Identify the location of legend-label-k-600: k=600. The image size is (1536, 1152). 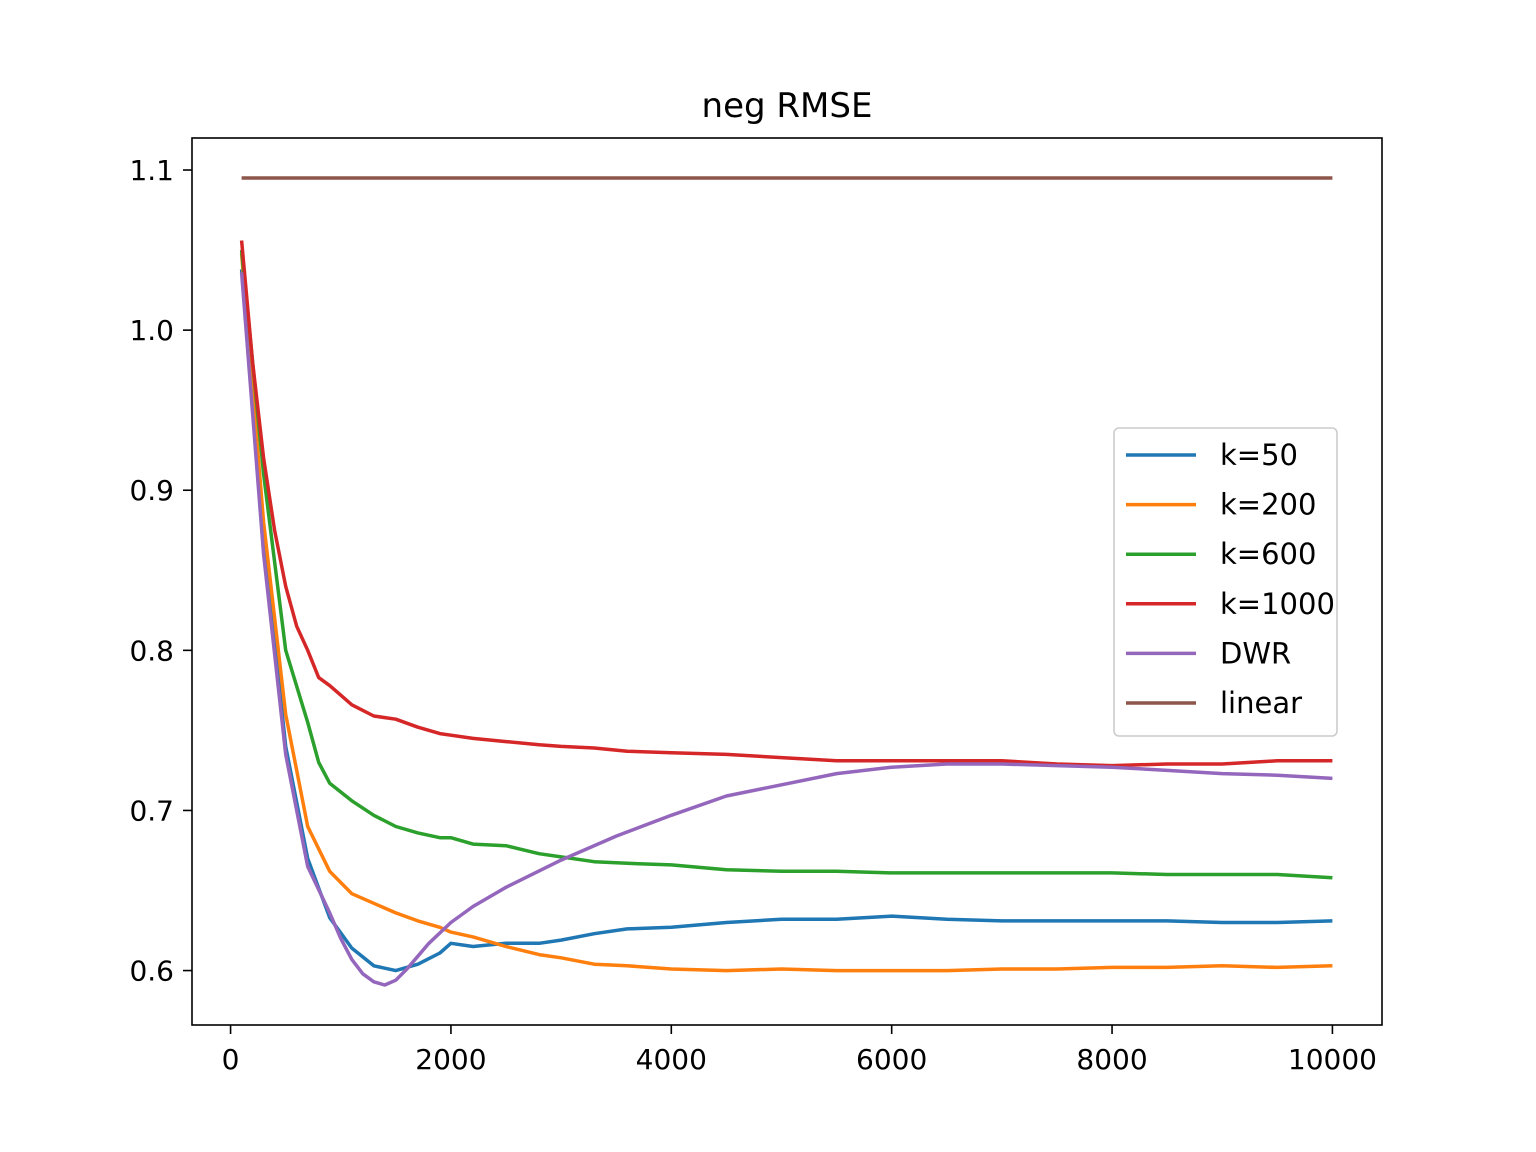
(1268, 554).